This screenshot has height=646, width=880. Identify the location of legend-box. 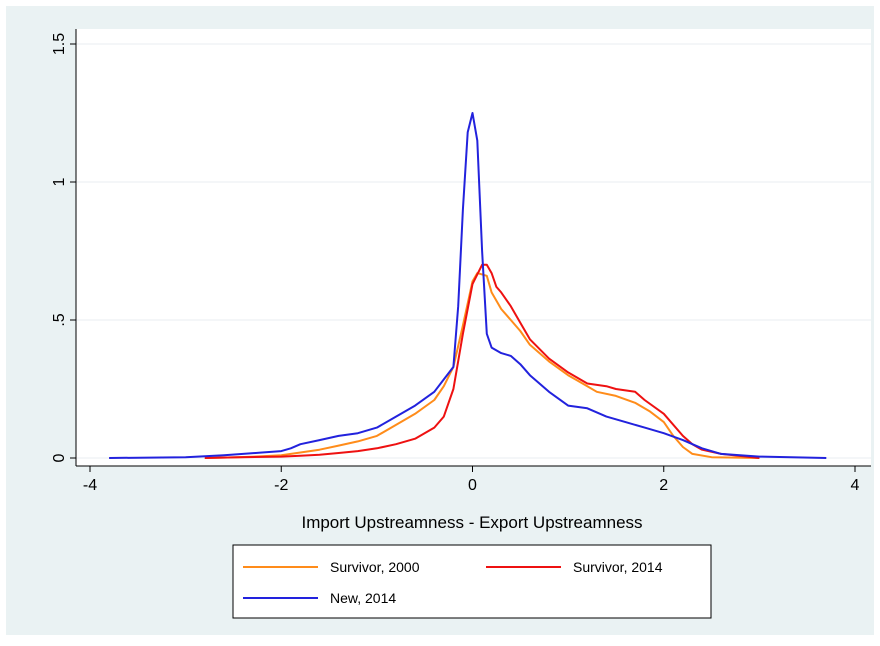
(472, 581).